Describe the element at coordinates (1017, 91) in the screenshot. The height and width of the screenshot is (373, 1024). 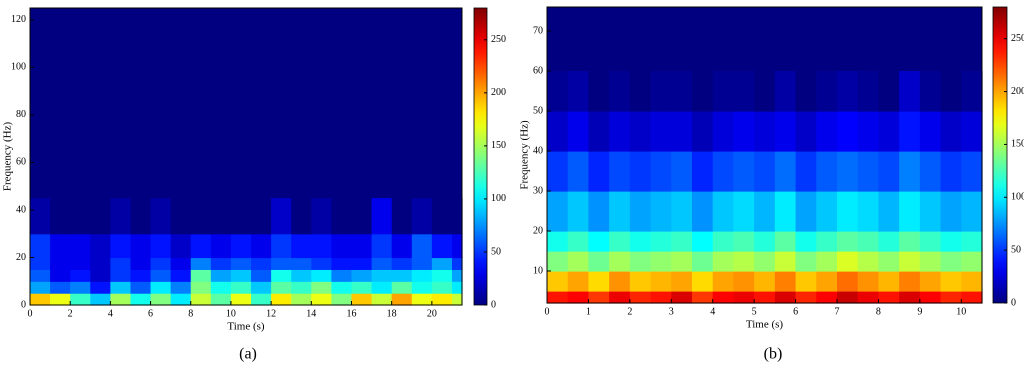
I see `colorbar-tick-label: 200` at that location.